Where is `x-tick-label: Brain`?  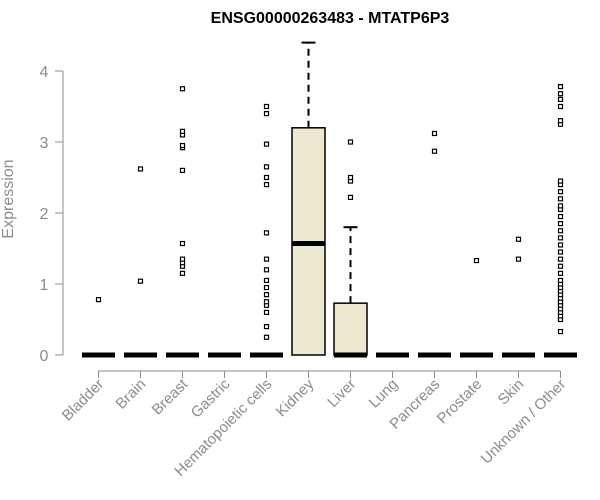 x-tick-label: Brain is located at coordinates (131, 394).